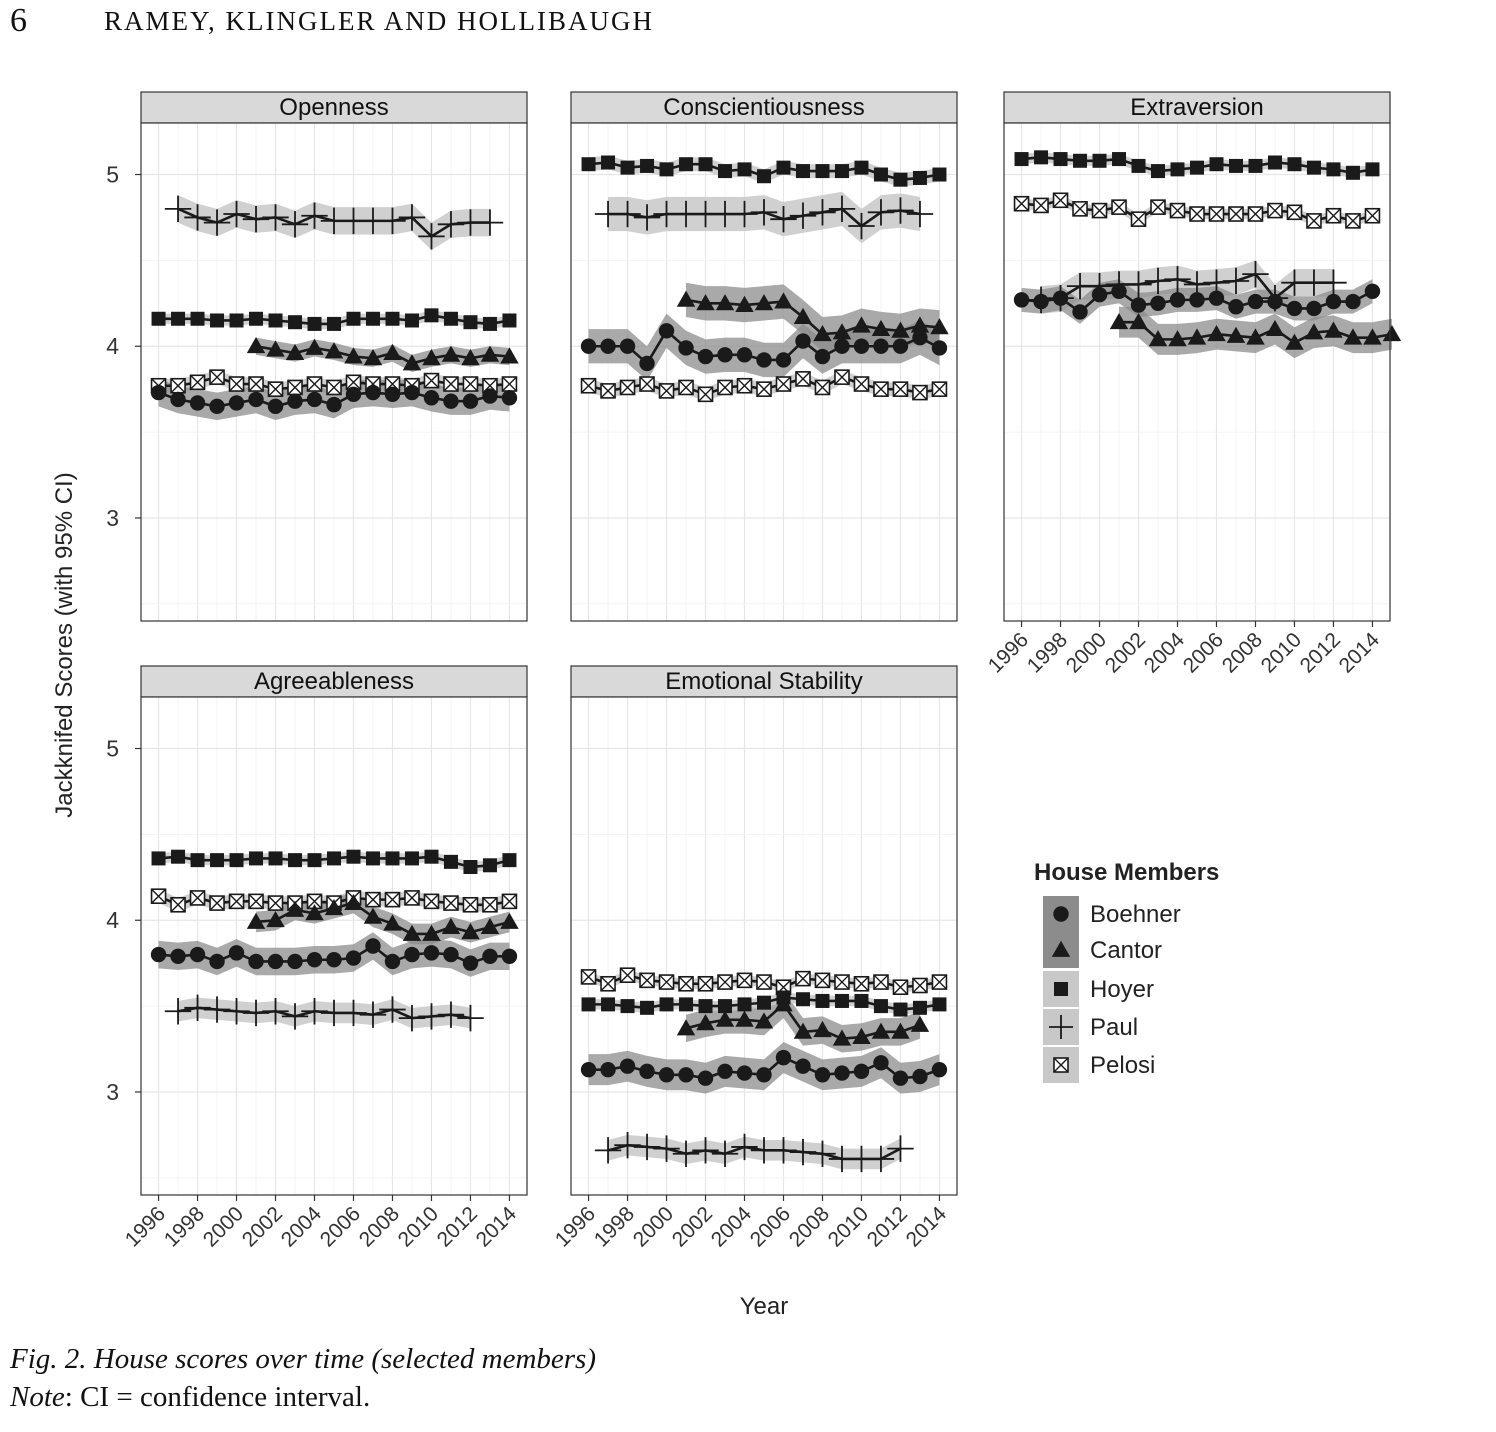 This screenshot has height=1432, width=1496. I want to click on y-tick-label: 3, so click(112, 1092).